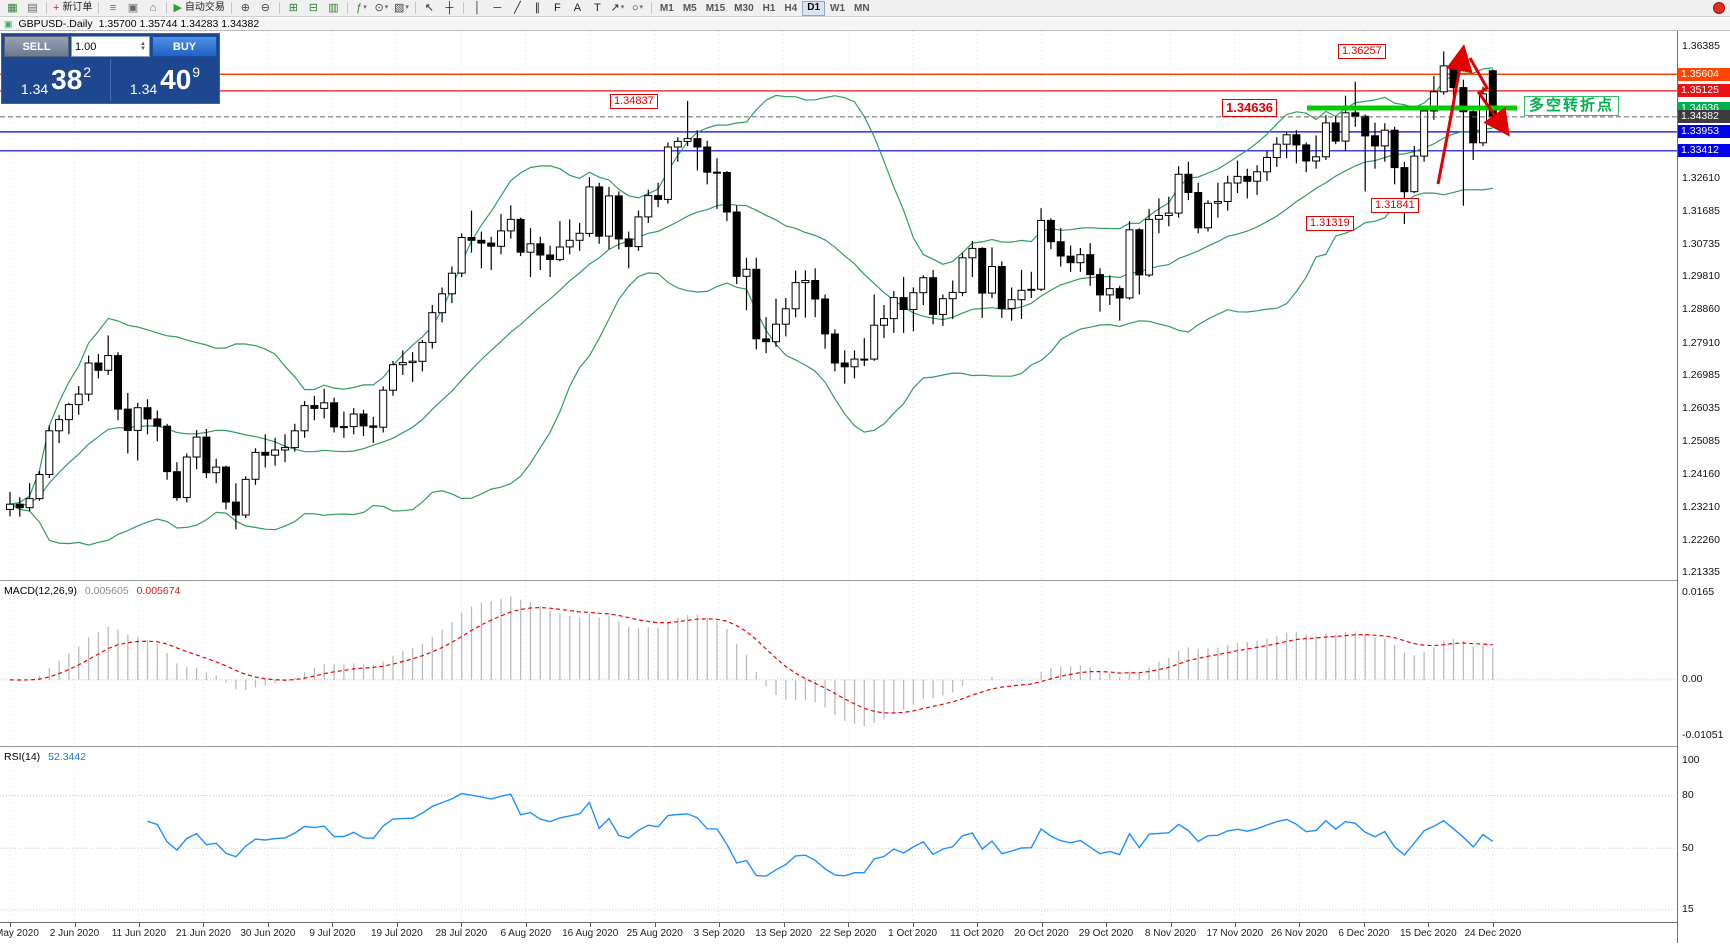 The width and height of the screenshot is (1730, 944). What do you see at coordinates (143, 89) in the screenshot?
I see `ask-figure: 1.34` at bounding box center [143, 89].